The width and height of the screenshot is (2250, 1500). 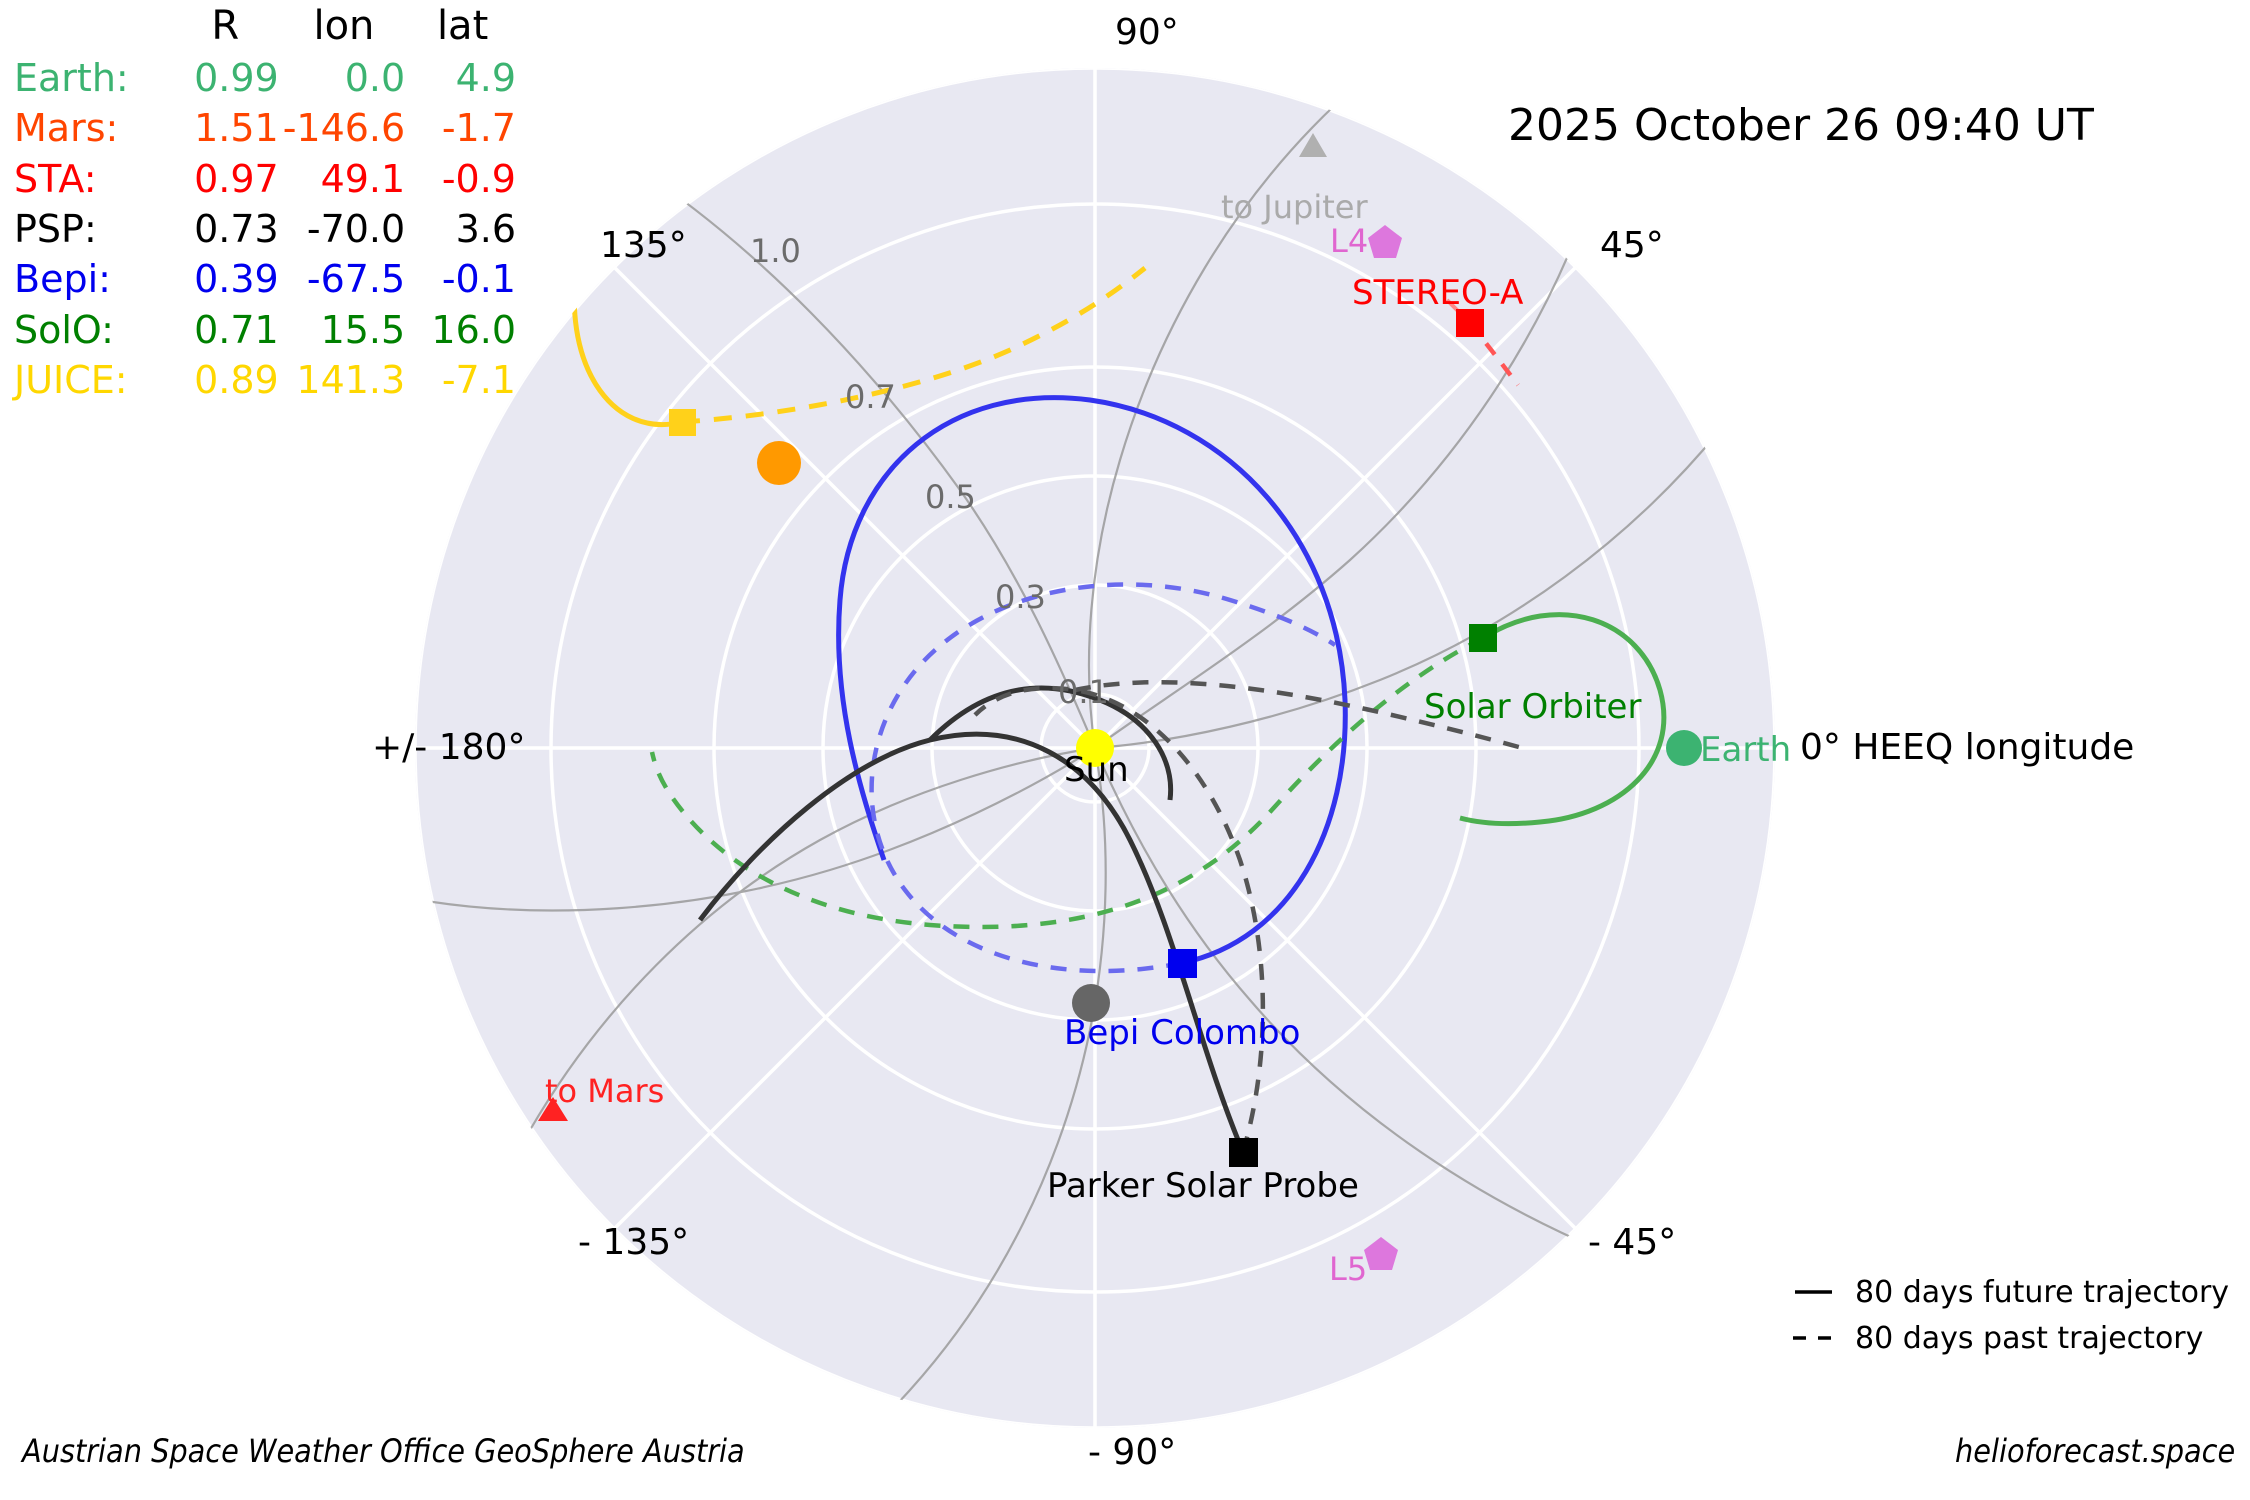 I want to click on table-row: STA: 0.97 49.1 -0.9, so click(x=260, y=179).